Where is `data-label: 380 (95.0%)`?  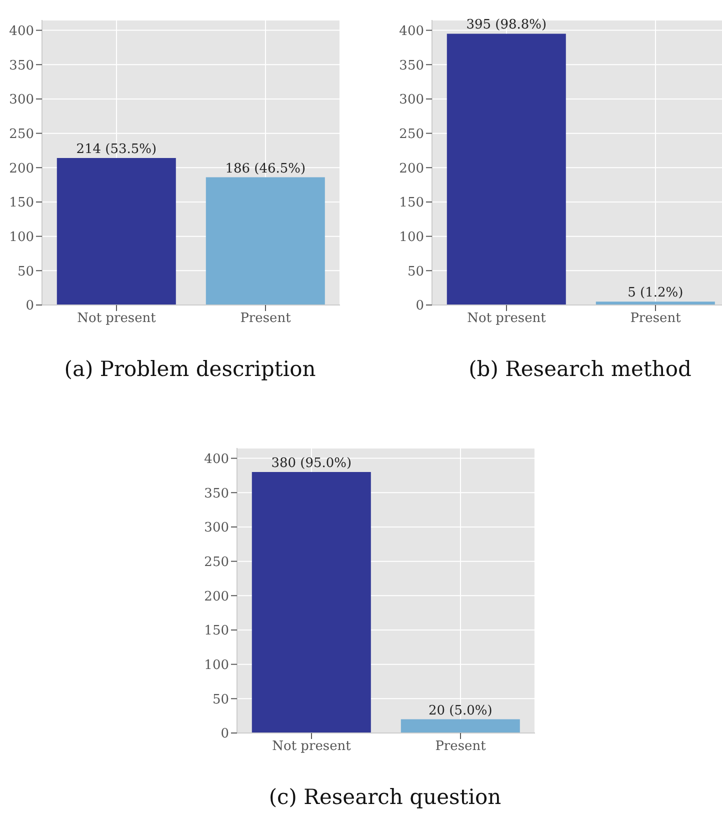 data-label: 380 (95.0%) is located at coordinates (311, 464).